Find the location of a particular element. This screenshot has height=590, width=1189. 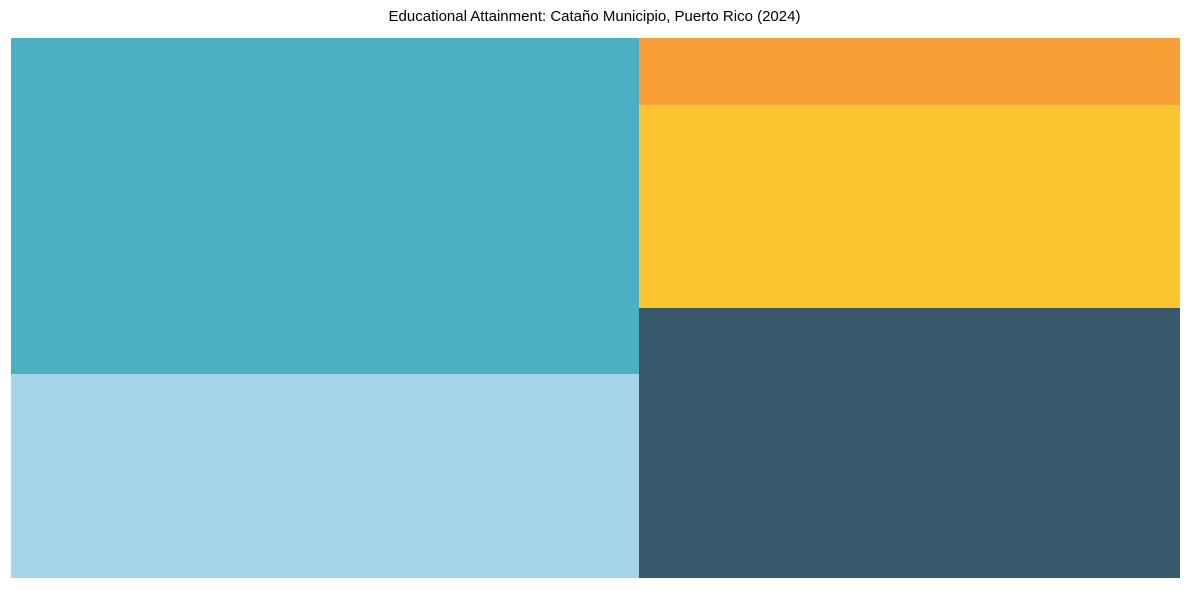

treemap-tile-orange is located at coordinates (909, 71).